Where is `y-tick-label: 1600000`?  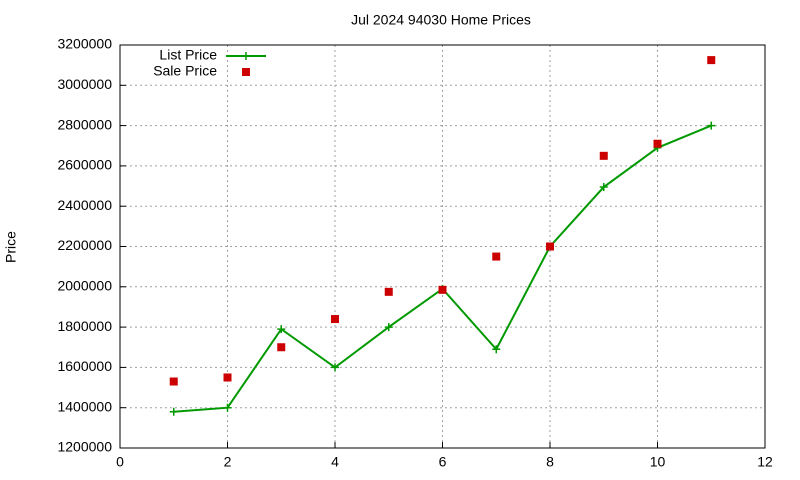
y-tick-label: 1600000 is located at coordinates (84, 366).